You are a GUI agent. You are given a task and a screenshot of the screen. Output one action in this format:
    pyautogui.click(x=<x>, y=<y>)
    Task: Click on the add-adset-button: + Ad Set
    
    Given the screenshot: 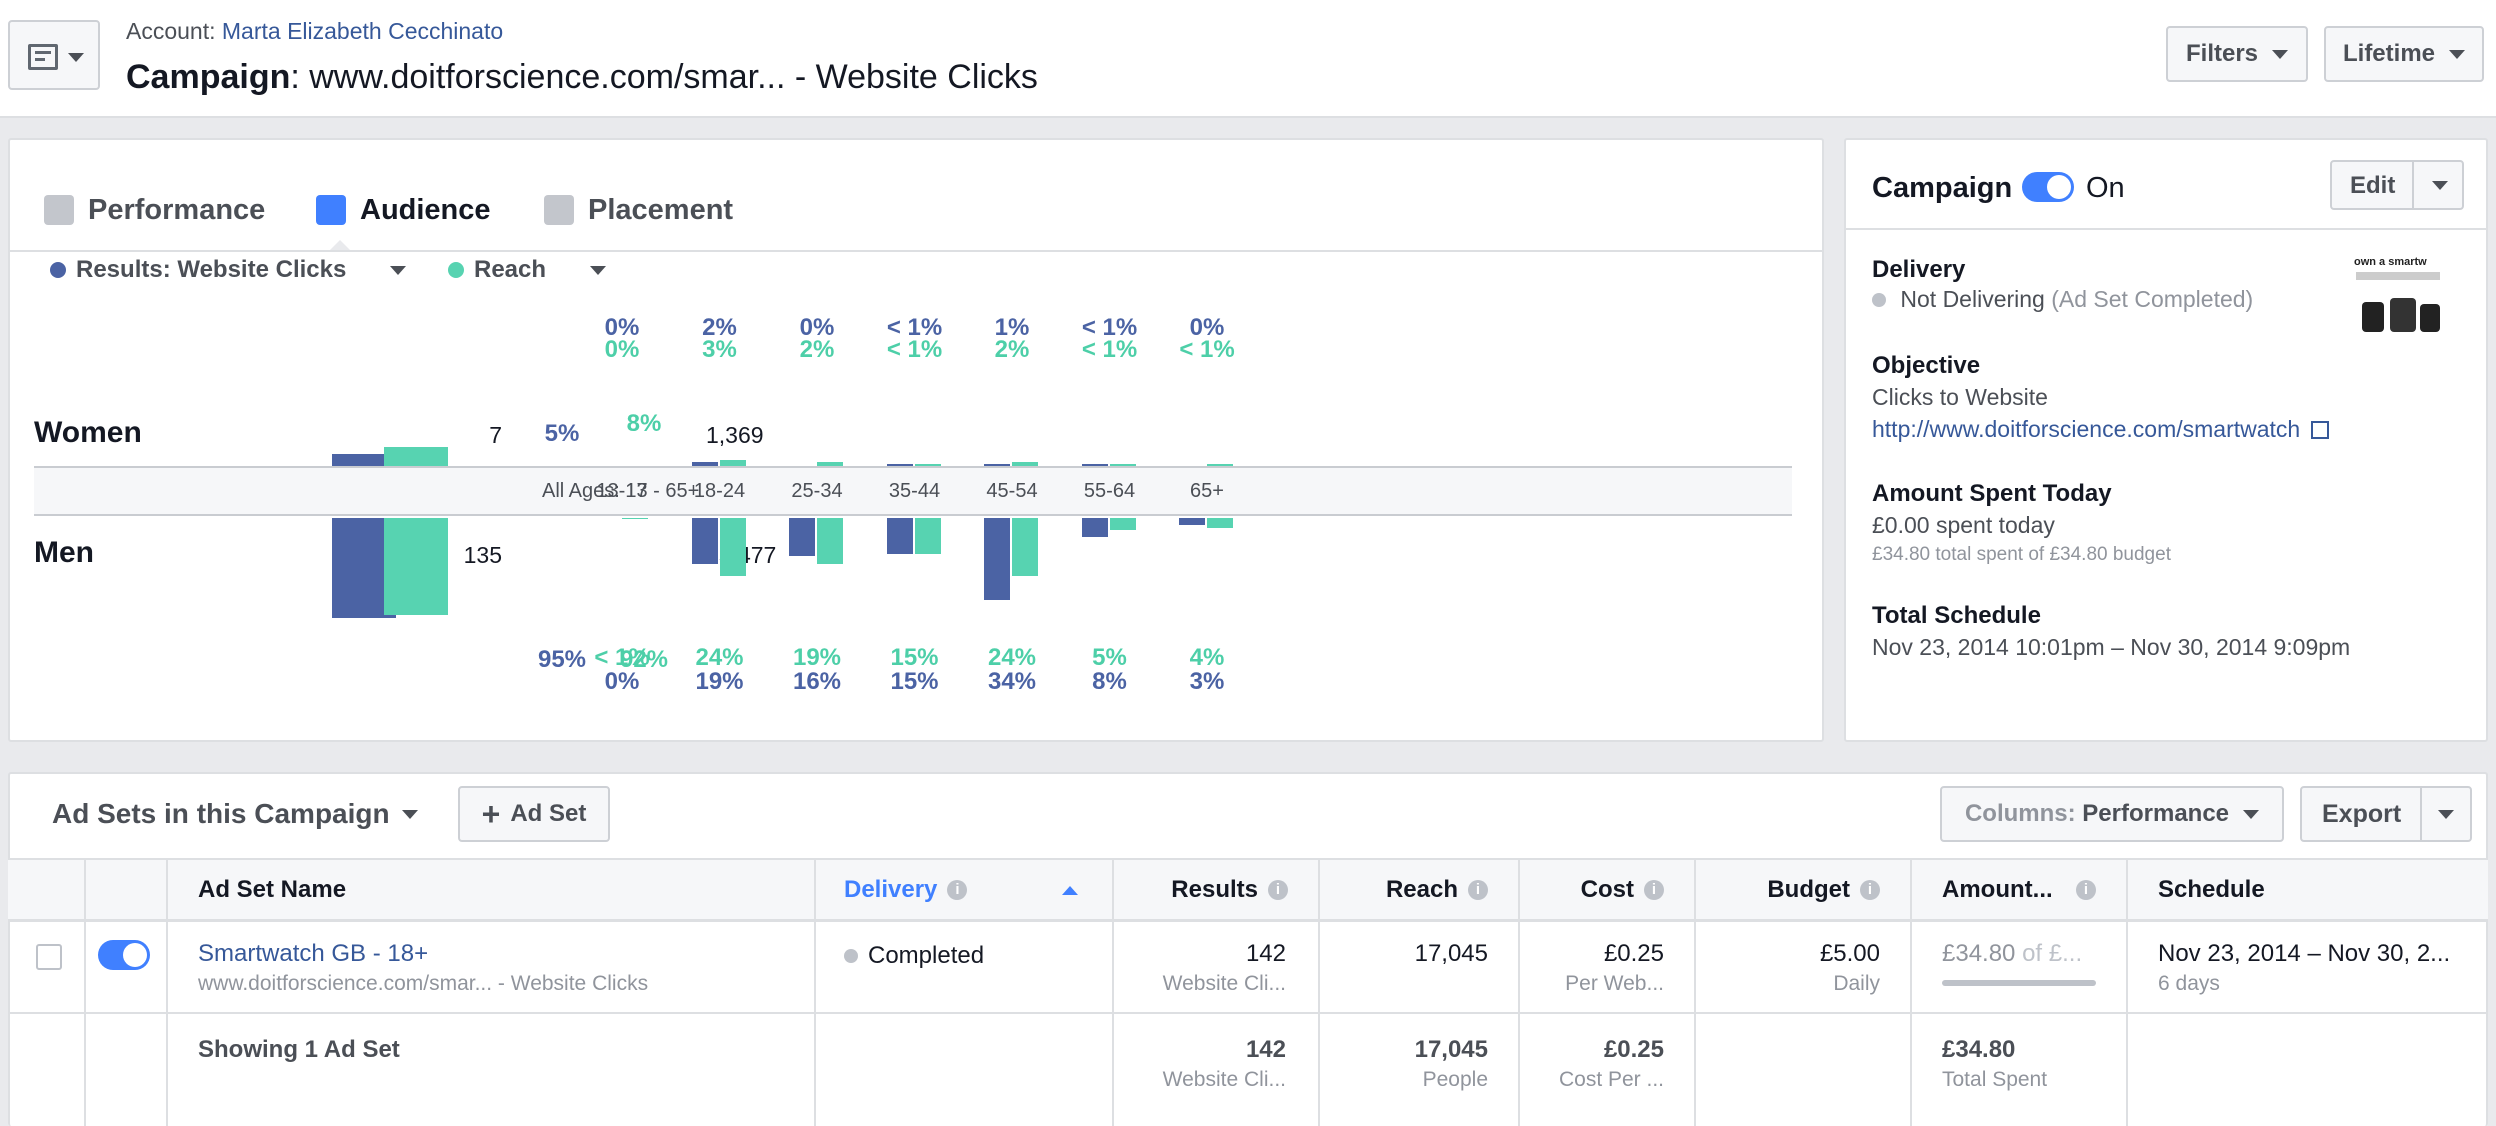 What is the action you would take?
    pyautogui.click(x=534, y=814)
    